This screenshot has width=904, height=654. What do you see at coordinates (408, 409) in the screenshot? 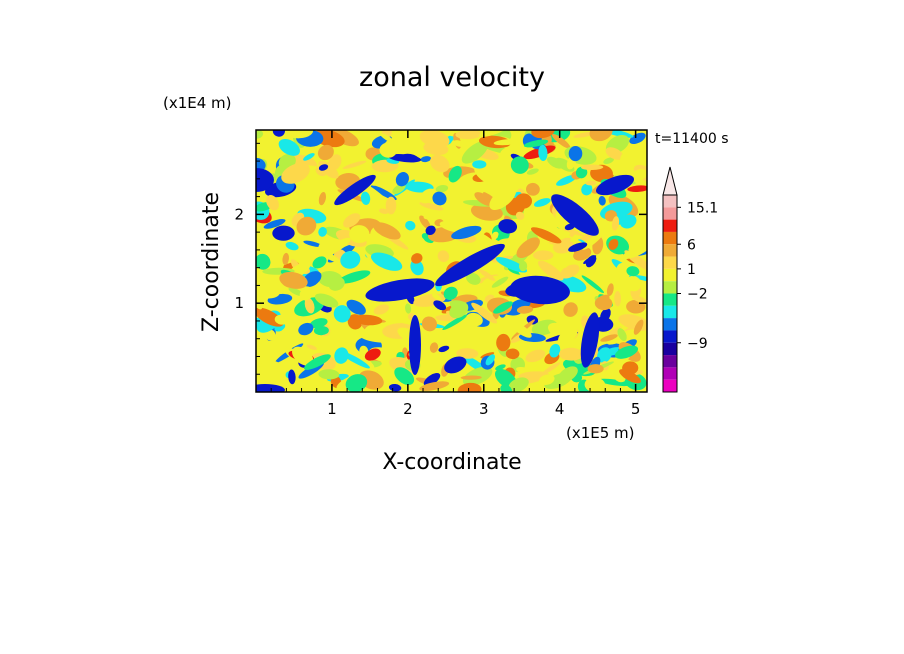
I see `x-tick-label: 2` at bounding box center [408, 409].